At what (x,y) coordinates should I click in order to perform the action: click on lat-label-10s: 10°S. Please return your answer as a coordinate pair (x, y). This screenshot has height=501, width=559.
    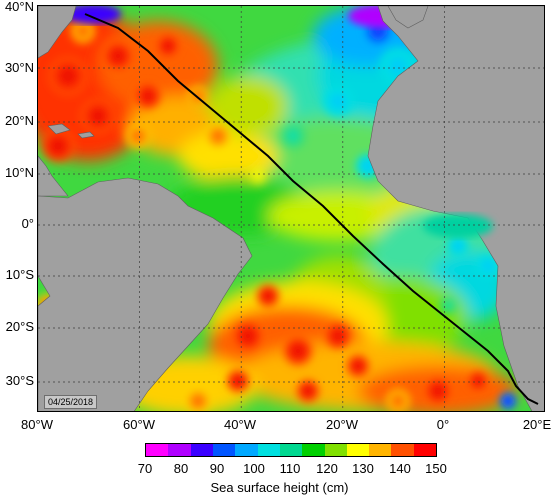
    Looking at the image, I should click on (19, 274).